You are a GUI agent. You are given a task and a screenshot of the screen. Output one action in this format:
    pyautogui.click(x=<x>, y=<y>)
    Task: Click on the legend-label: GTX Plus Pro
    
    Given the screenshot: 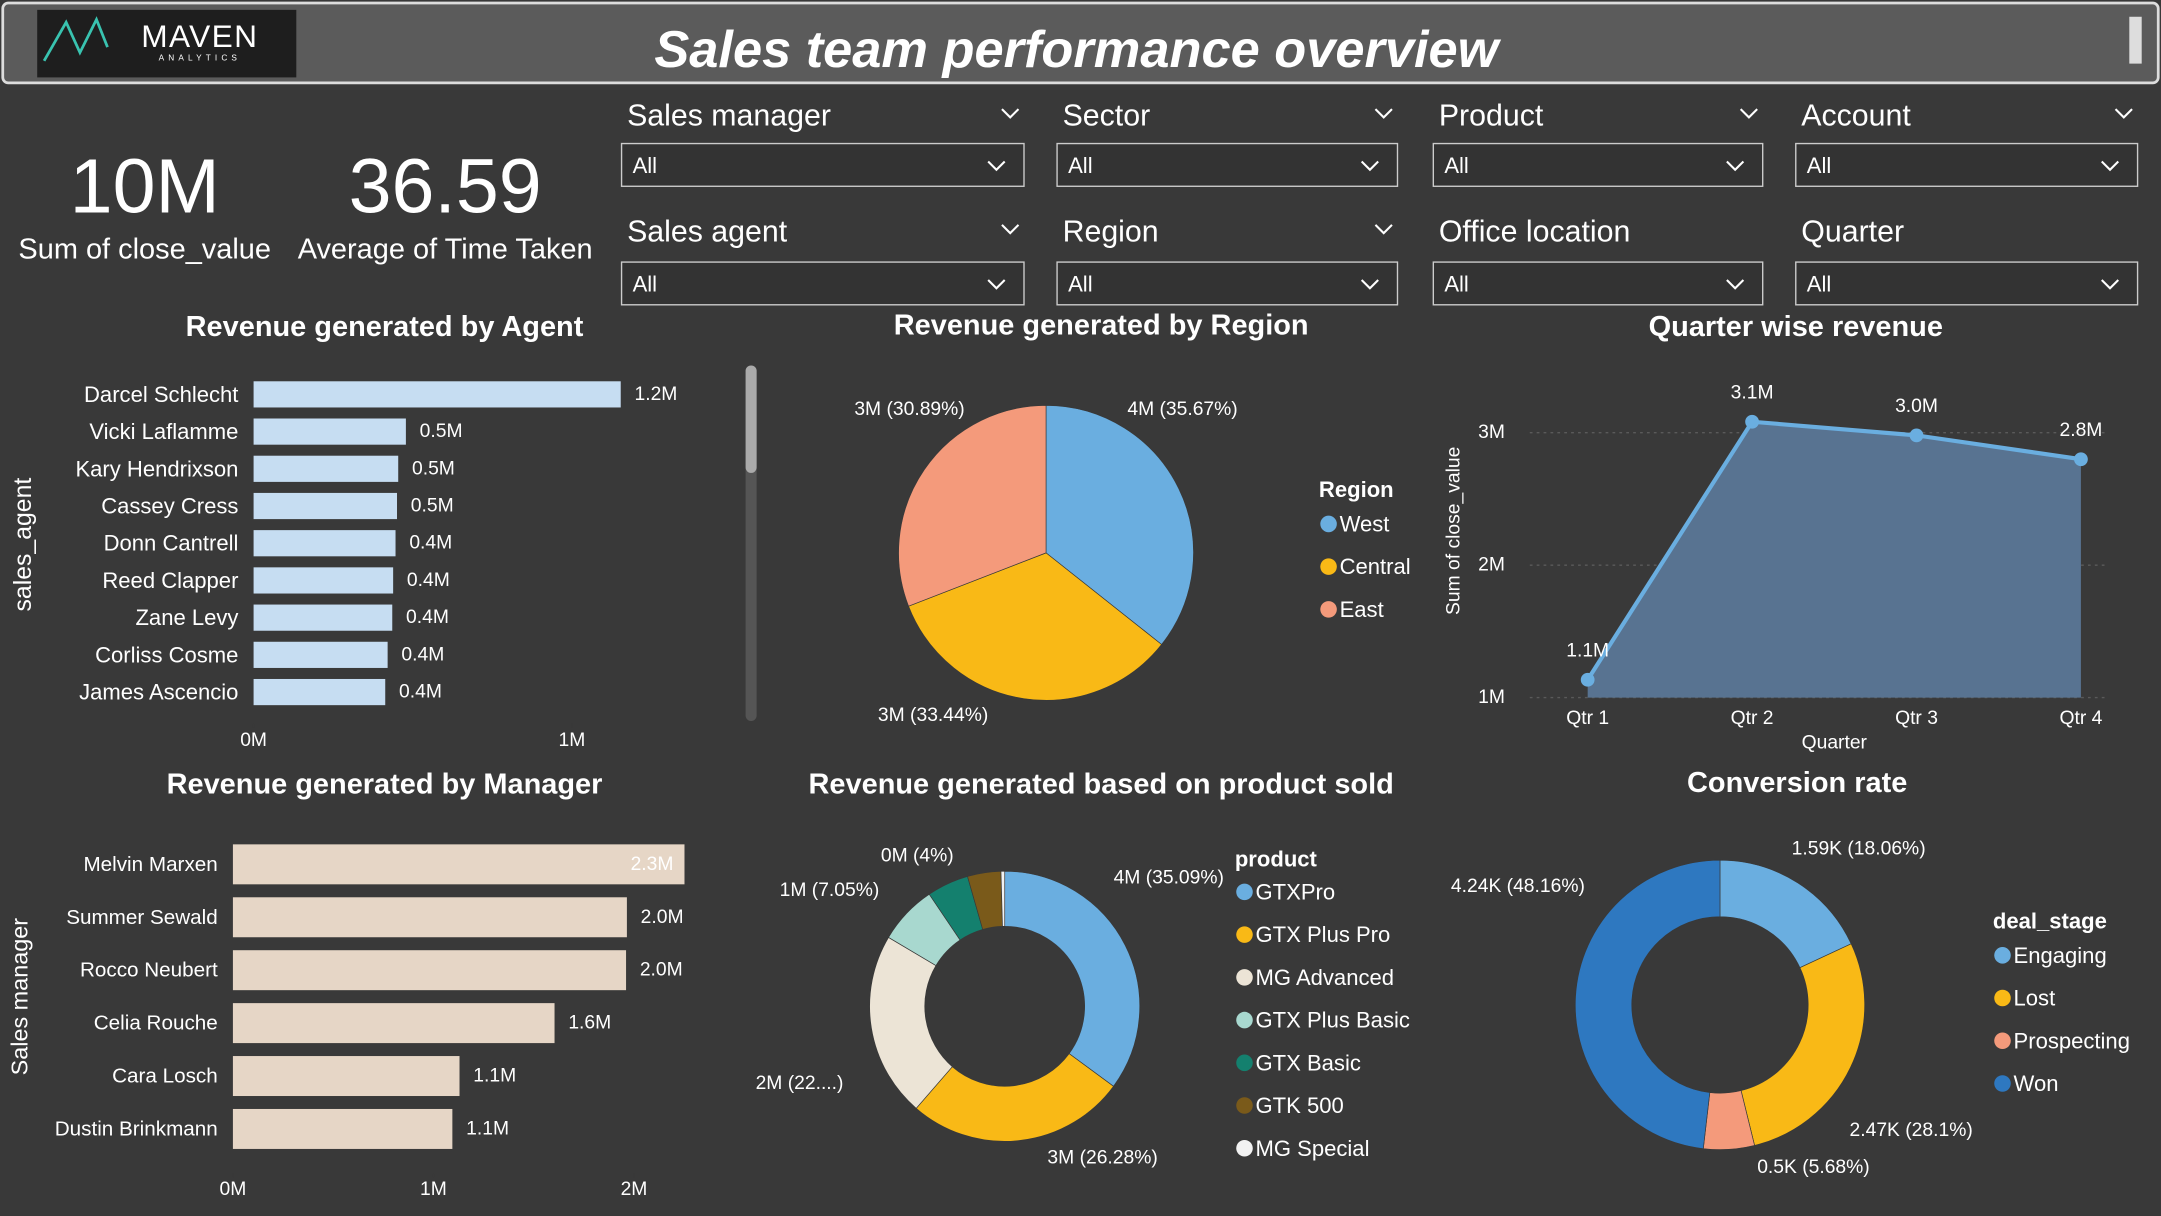 What is the action you would take?
    pyautogui.click(x=1323, y=934)
    